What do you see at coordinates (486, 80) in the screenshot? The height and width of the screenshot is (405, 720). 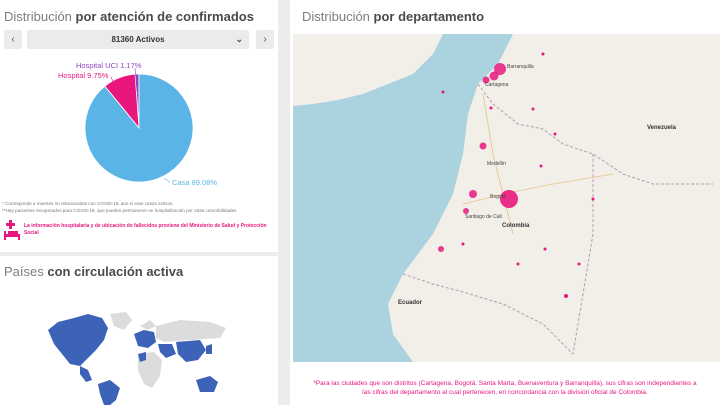 I see `bubble-sucre` at bounding box center [486, 80].